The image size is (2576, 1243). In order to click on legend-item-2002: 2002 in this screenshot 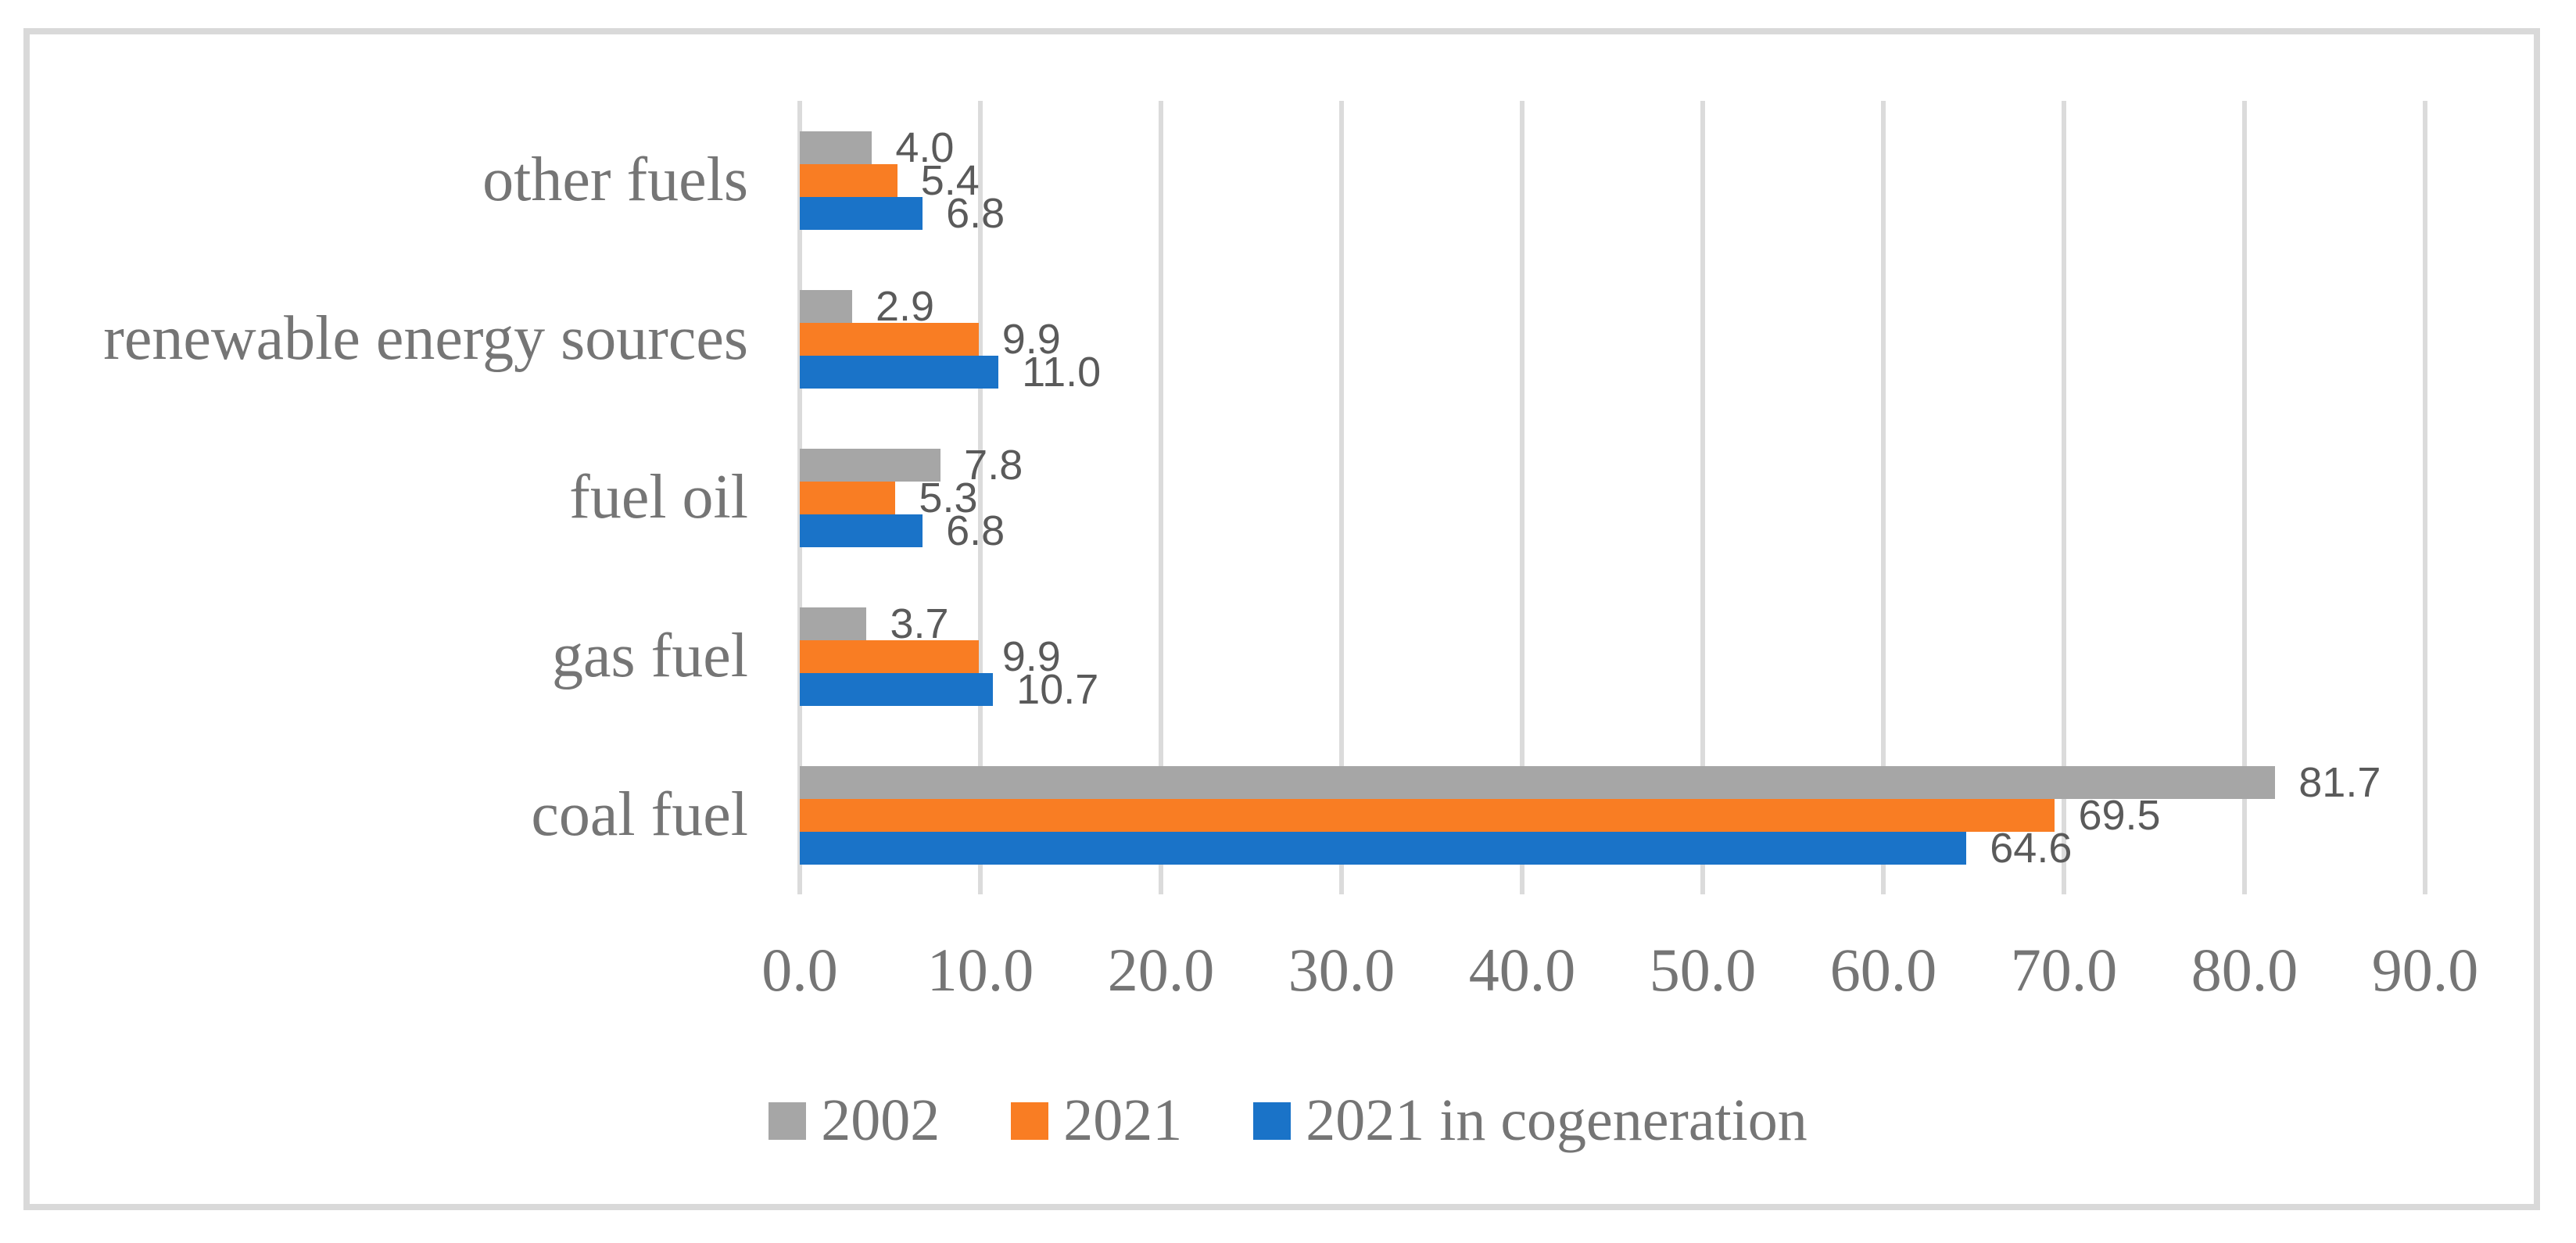, I will do `click(854, 1120)`.